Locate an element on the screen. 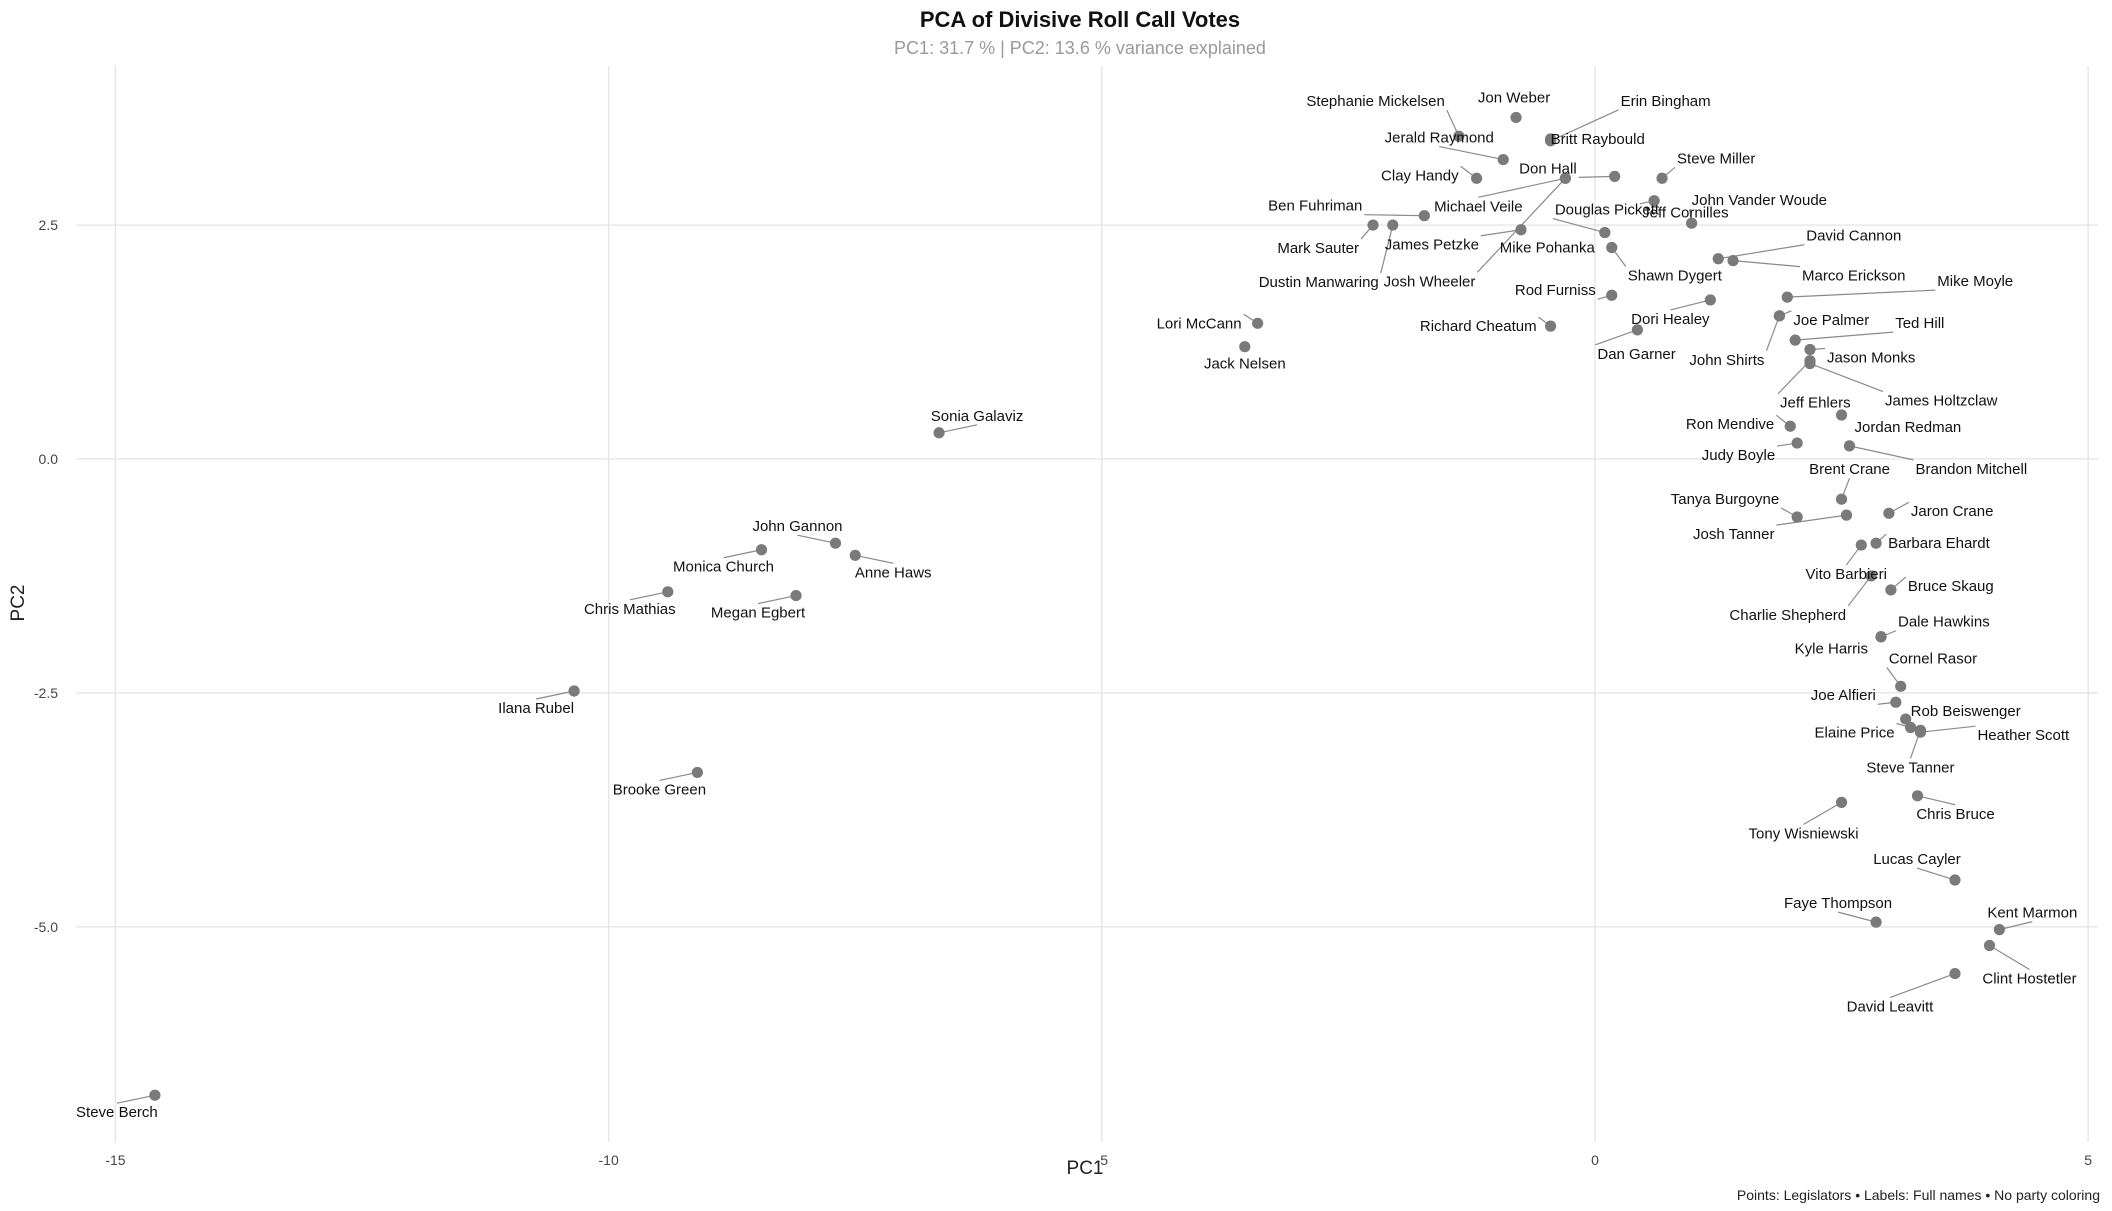  point-label: Lori McCann is located at coordinates (1199, 323).